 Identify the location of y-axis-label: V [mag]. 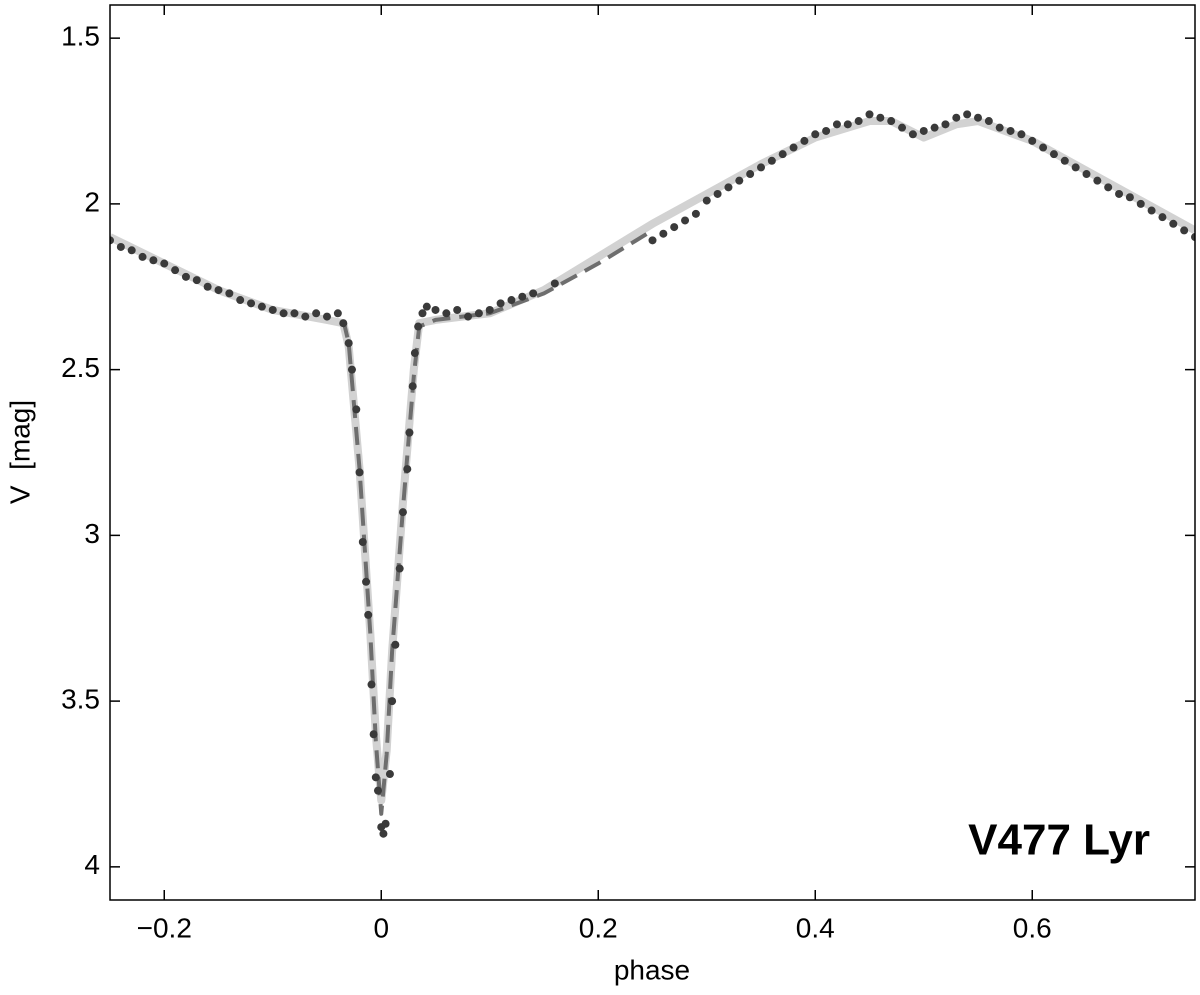
(19, 452).